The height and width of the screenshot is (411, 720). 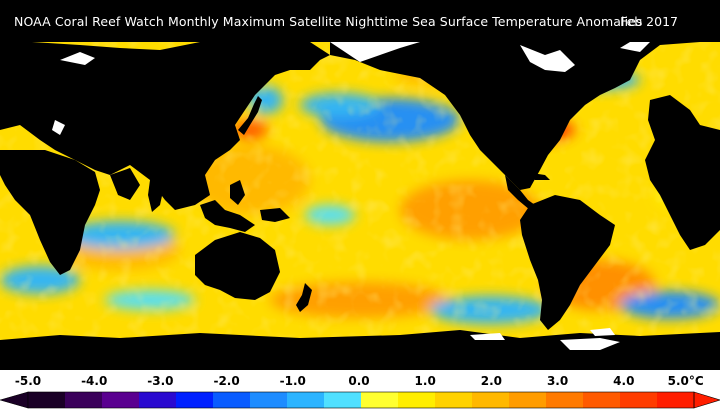 I want to click on colorbar-tick-label: -4.0, so click(x=94, y=381).